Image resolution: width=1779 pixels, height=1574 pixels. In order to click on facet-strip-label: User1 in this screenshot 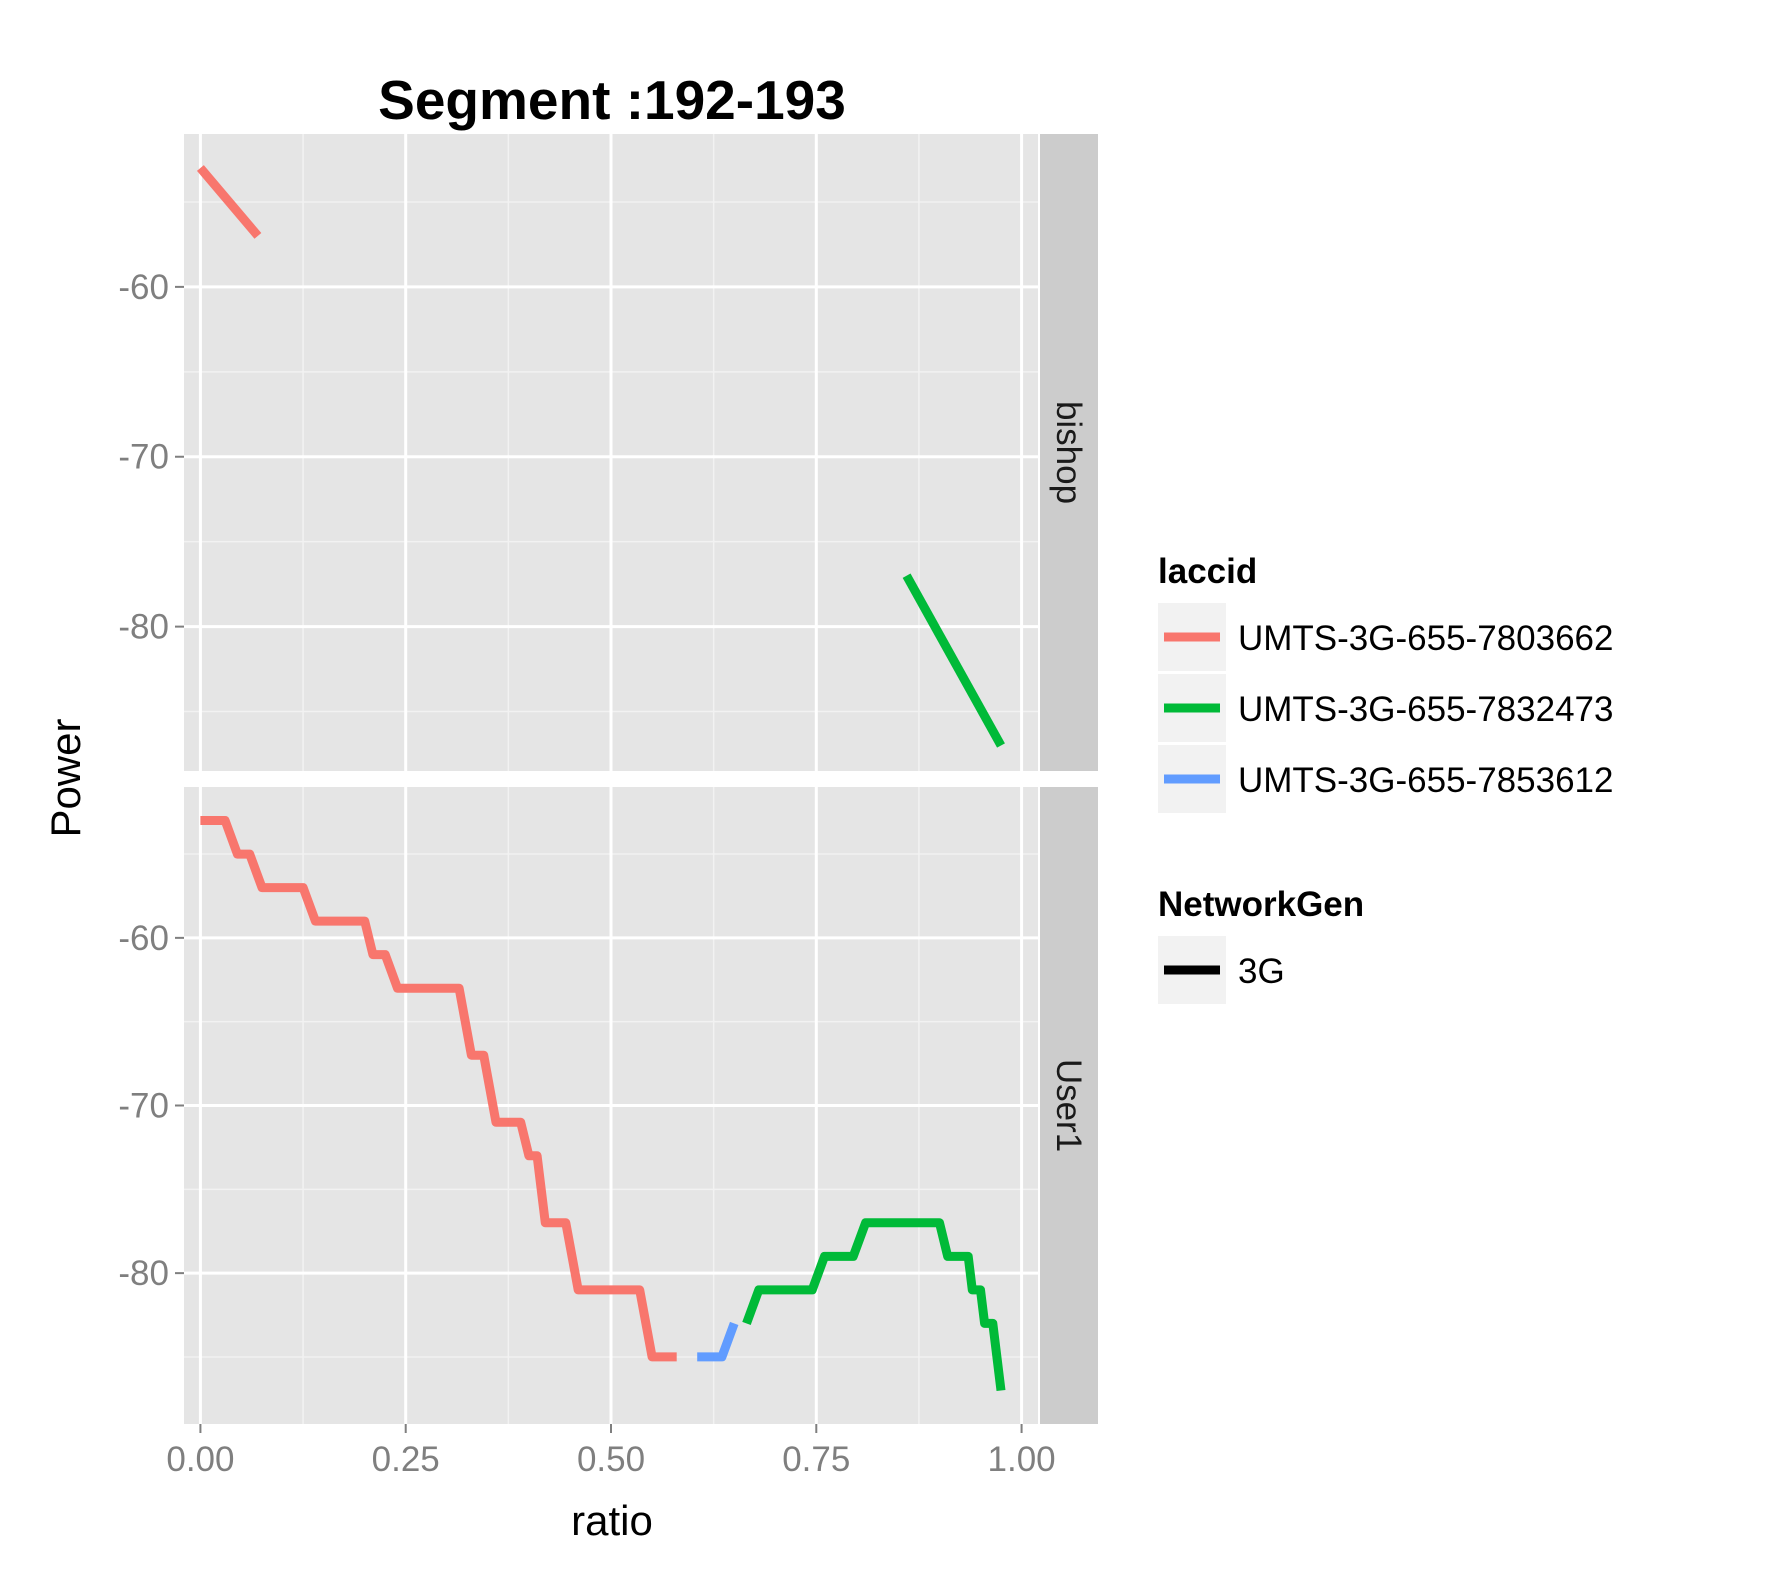, I will do `click(1068, 1105)`.